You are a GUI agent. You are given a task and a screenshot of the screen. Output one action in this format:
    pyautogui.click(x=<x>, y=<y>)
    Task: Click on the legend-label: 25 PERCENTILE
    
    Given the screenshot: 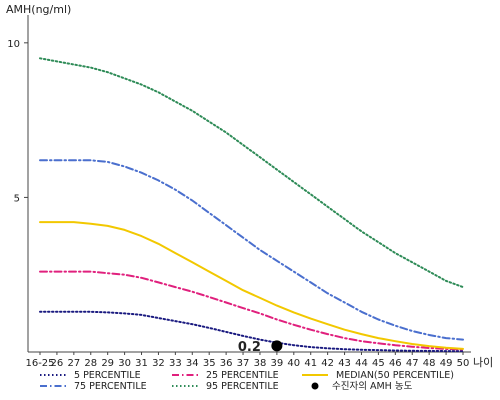 What is the action you would take?
    pyautogui.click(x=242, y=375)
    